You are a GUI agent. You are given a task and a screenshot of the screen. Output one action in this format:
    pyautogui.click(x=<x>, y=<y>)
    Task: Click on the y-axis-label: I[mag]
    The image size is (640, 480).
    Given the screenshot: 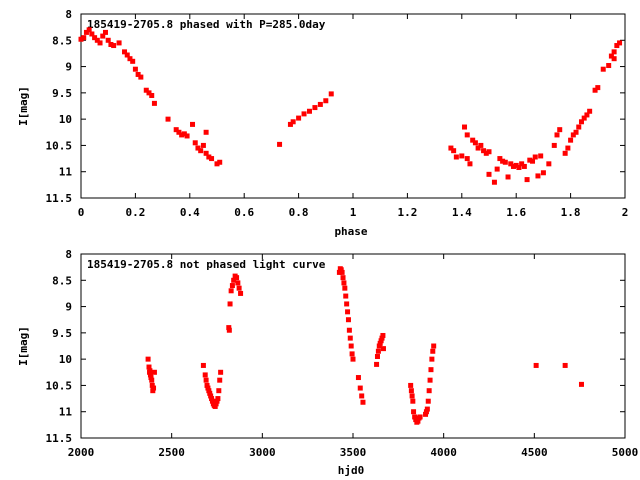 What is the action you would take?
    pyautogui.click(x=23, y=106)
    